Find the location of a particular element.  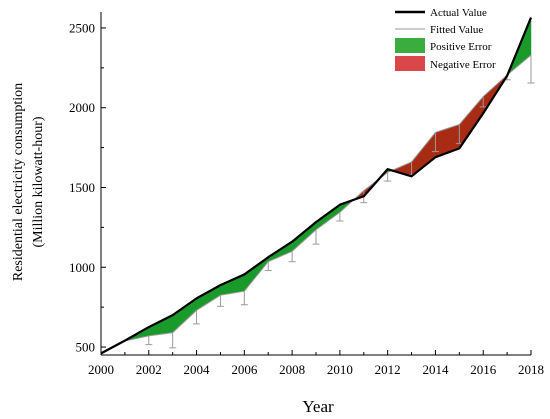

legend-label-fitted: Fitted Value is located at coordinates (456, 30).